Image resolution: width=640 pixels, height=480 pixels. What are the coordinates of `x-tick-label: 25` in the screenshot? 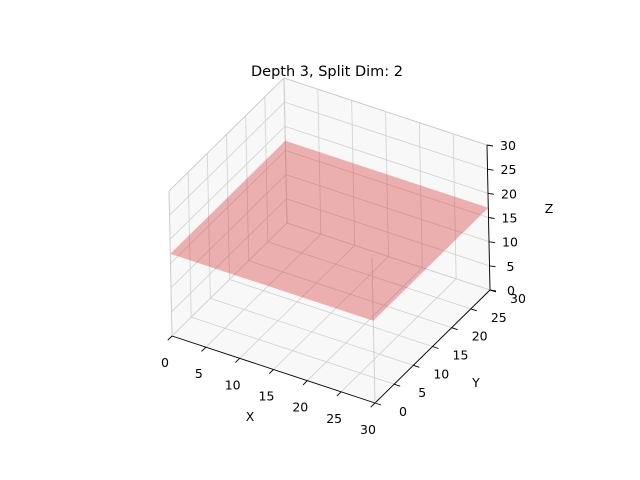 It's located at (334, 418).